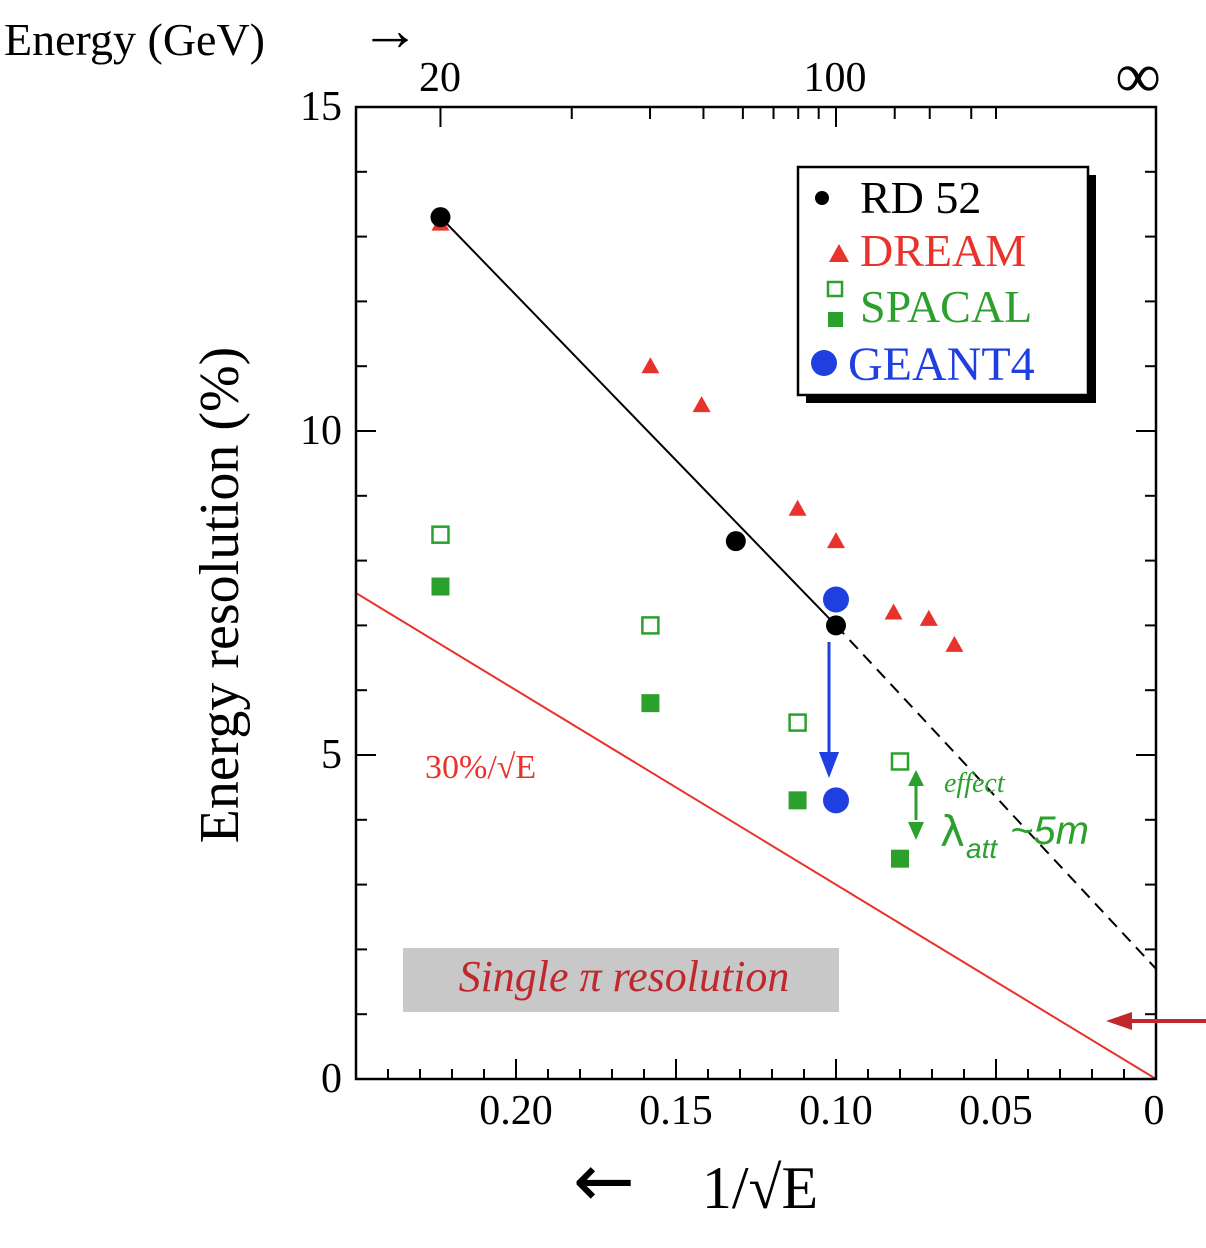  What do you see at coordinates (1049, 831) in the screenshot?
I see `lambda-value: ~5m` at bounding box center [1049, 831].